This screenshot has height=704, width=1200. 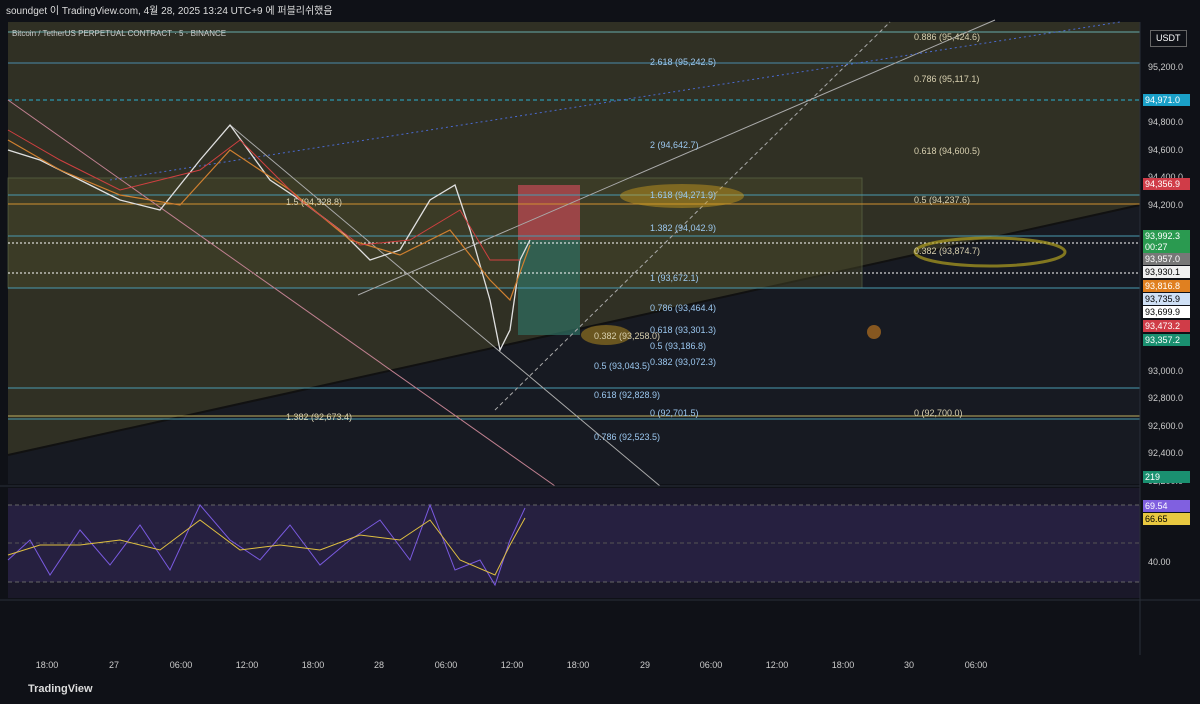 What do you see at coordinates (1166, 286) in the screenshot?
I see `price-tag: 93,816.8` at bounding box center [1166, 286].